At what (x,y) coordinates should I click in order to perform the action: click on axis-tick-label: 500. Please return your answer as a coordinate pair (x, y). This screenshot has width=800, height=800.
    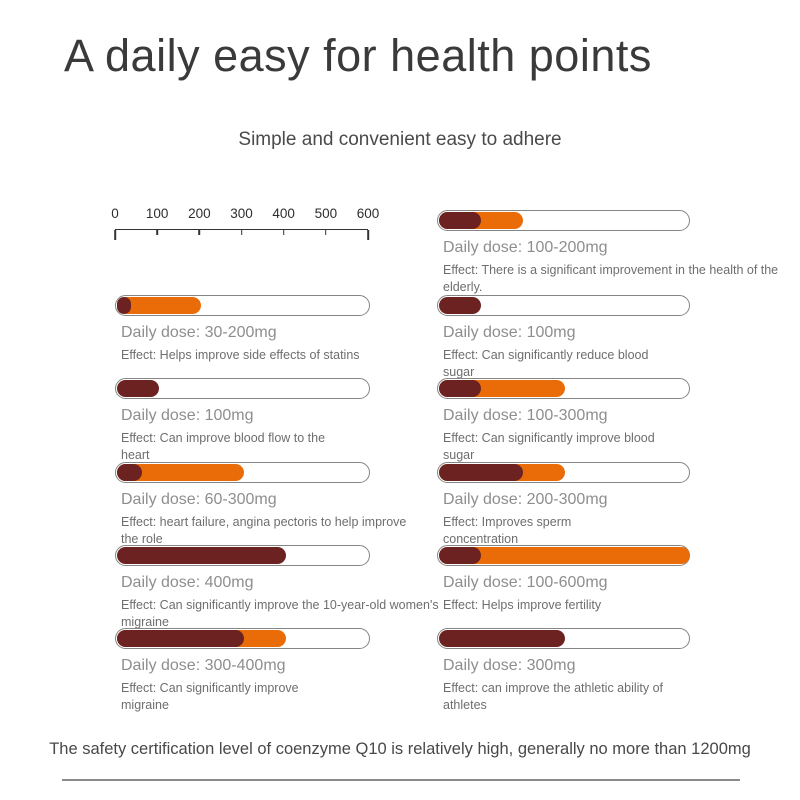
    Looking at the image, I should click on (326, 213).